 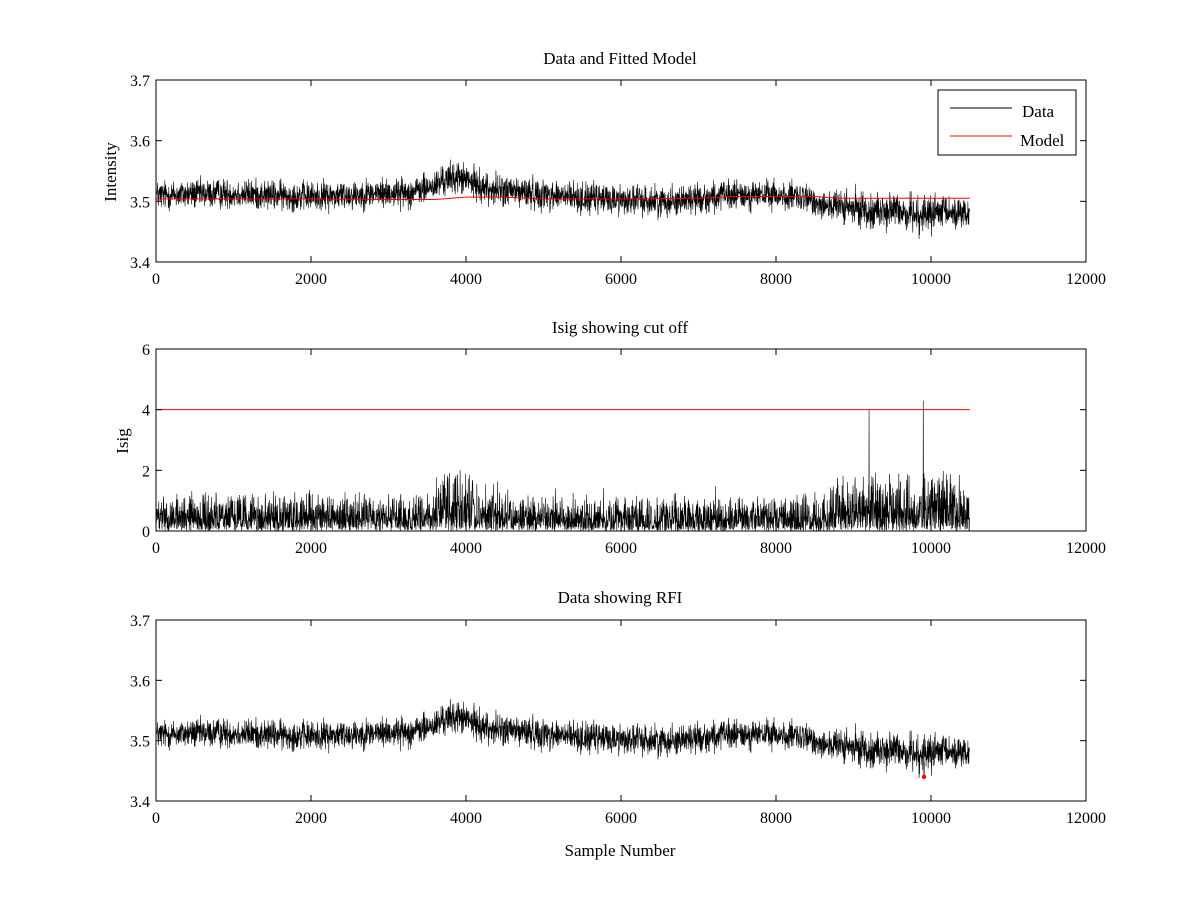 What do you see at coordinates (122, 441) in the screenshot?
I see `panel-2-ylabel: Isig` at bounding box center [122, 441].